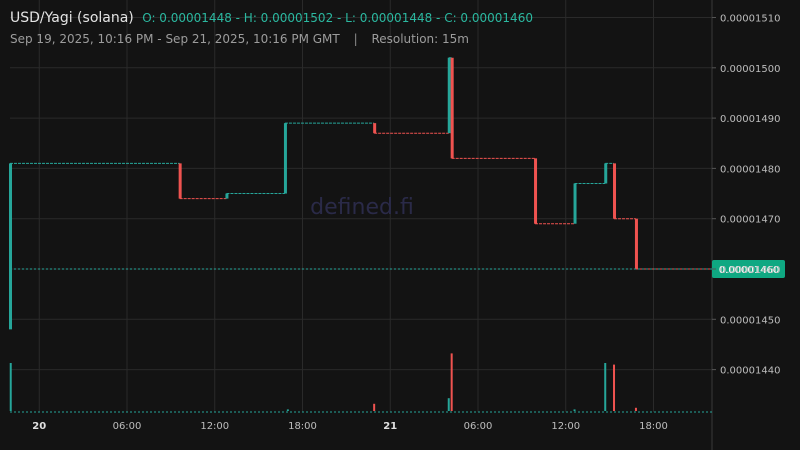 The image size is (800, 450). Describe the element at coordinates (39, 426) in the screenshot. I see `x-tick-label: 20` at that location.